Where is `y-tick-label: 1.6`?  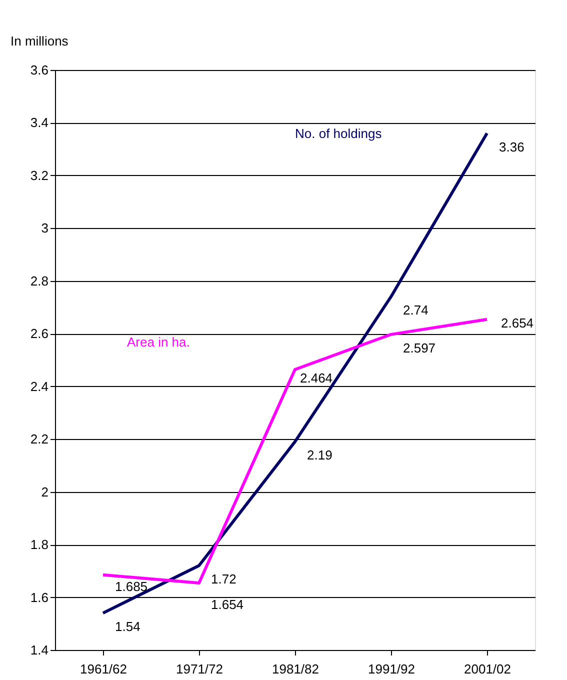 y-tick-label: 1.6 is located at coordinates (39, 597).